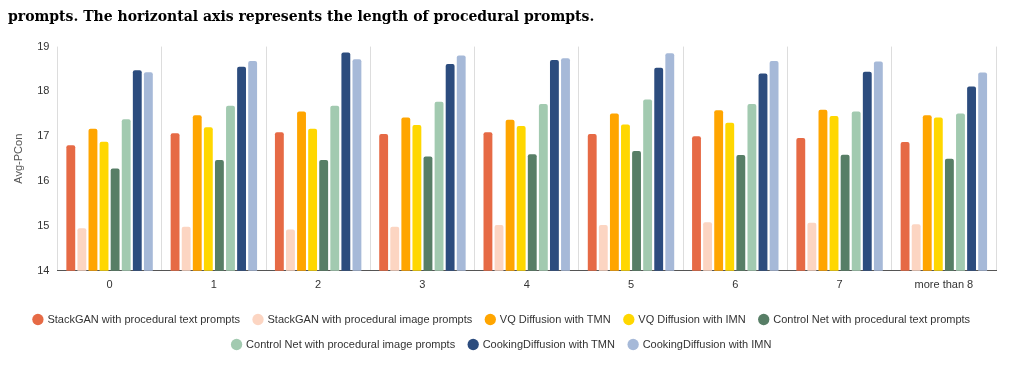 This screenshot has width=1014, height=373. Describe the element at coordinates (707, 343) in the screenshot. I see `legend-label: CookingDiffusion with IMN` at that location.